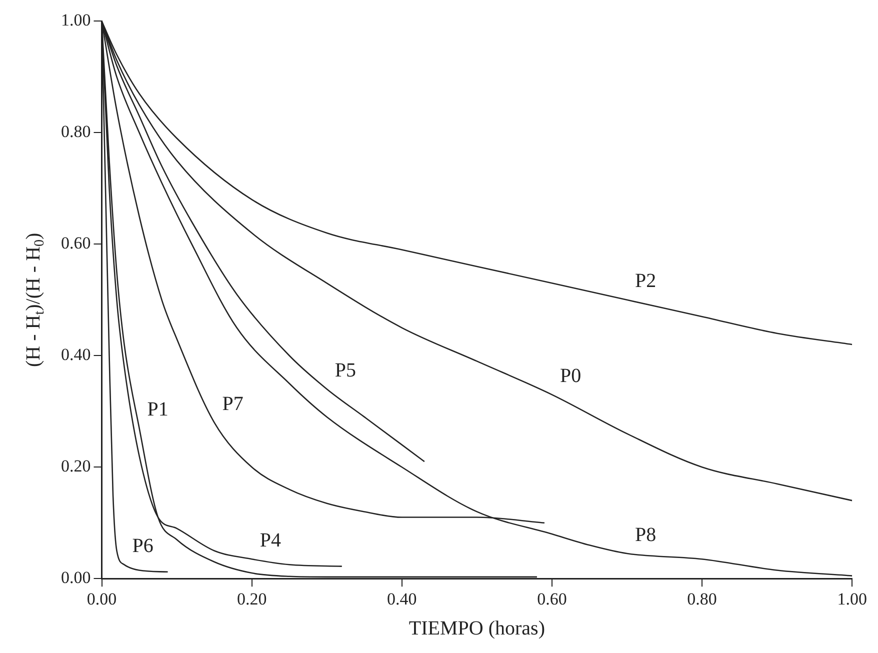 The image size is (878, 653). What do you see at coordinates (143, 545) in the screenshot?
I see `annotation: P6` at bounding box center [143, 545].